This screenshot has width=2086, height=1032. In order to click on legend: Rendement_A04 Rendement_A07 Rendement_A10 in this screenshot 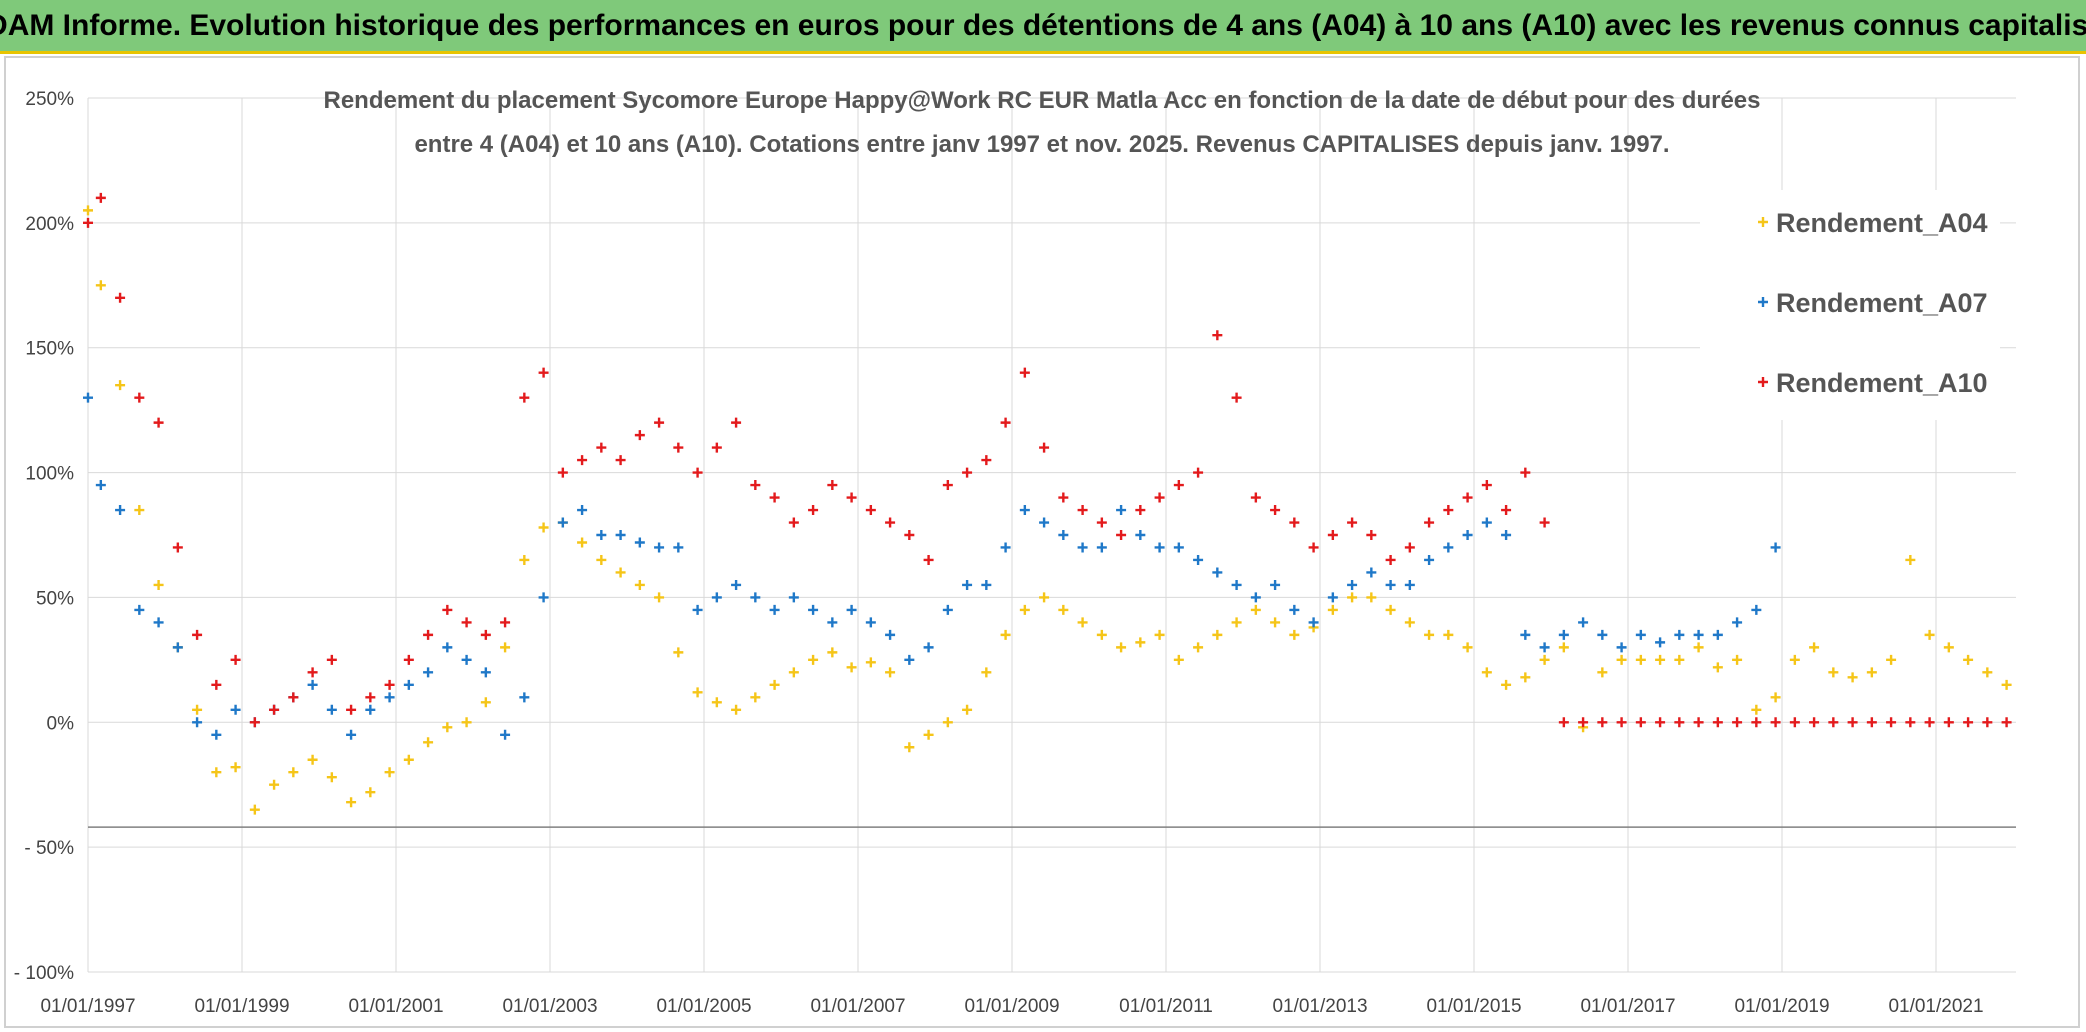, I will do `click(1850, 305)`.